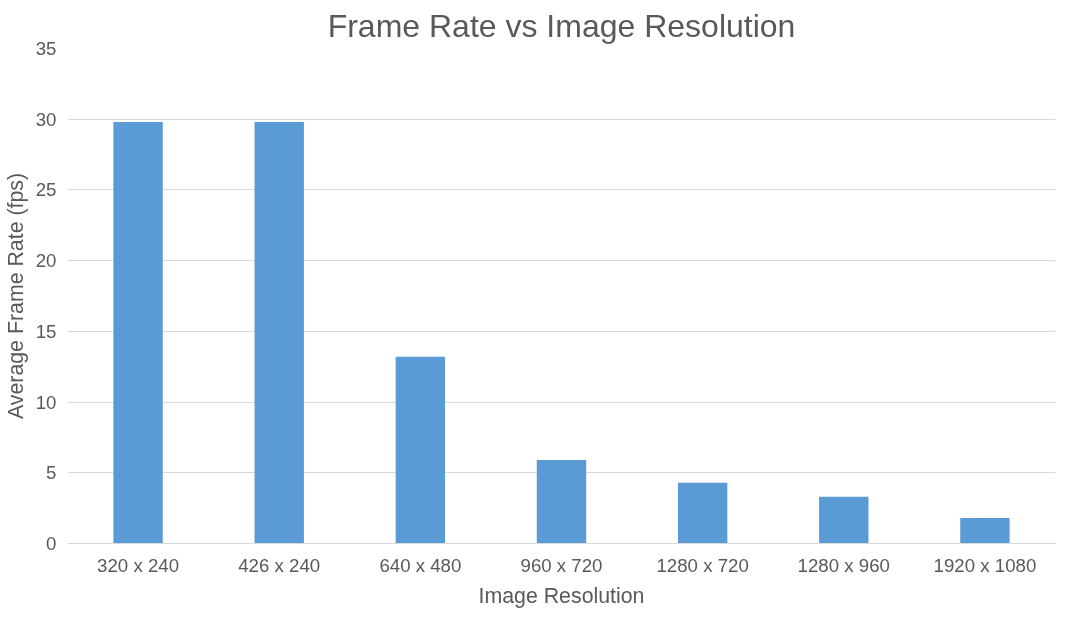 The height and width of the screenshot is (622, 1071). I want to click on x-tick-label: 1280 x 720, so click(702, 565).